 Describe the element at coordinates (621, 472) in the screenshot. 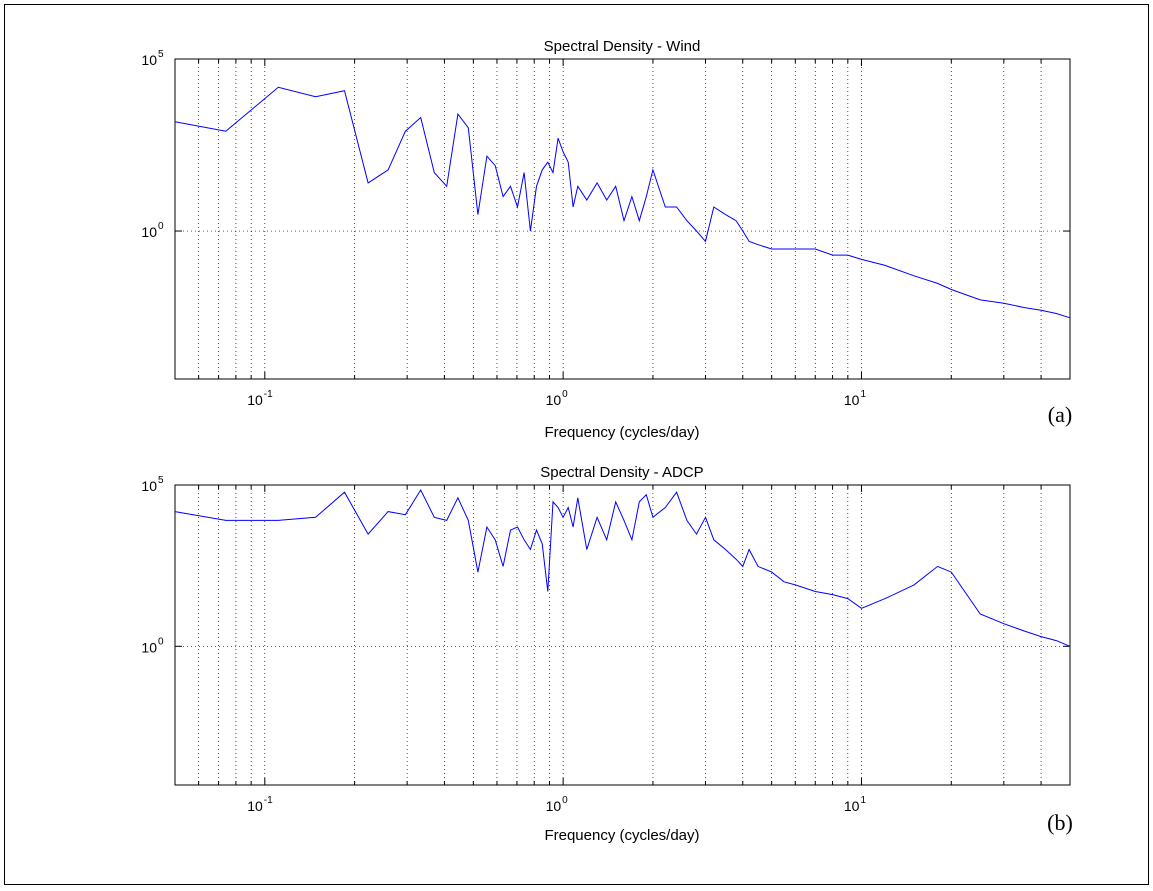

I see `chart-title-b: Spectral Density - ADCP` at that location.